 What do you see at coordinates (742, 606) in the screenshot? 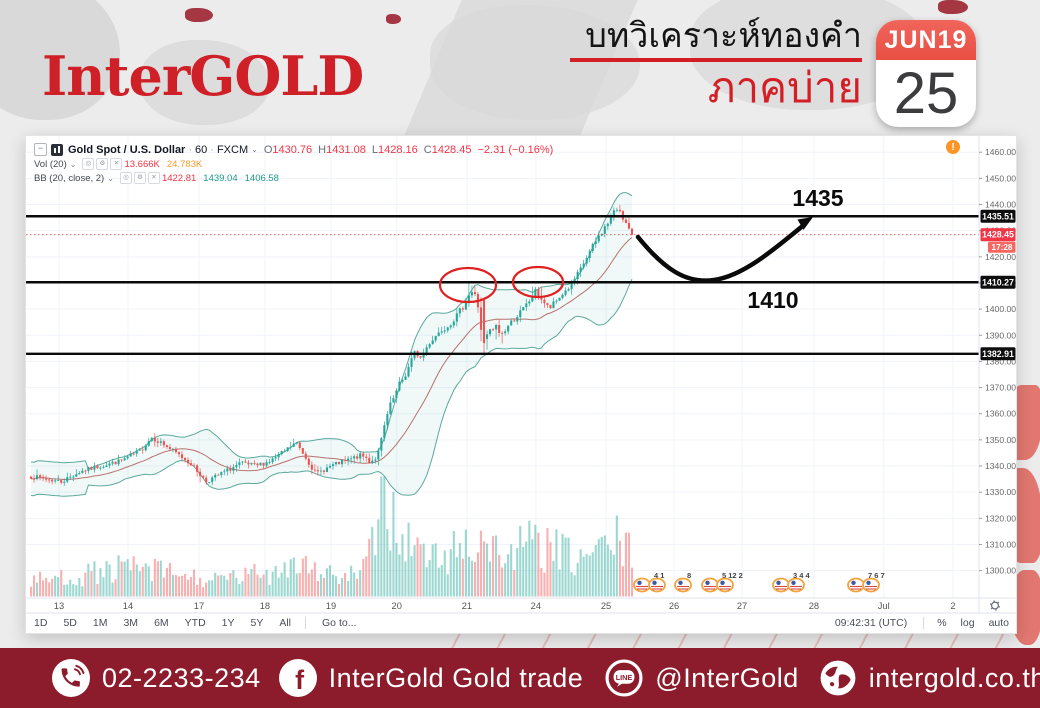
I see `svg-text: 27` at bounding box center [742, 606].